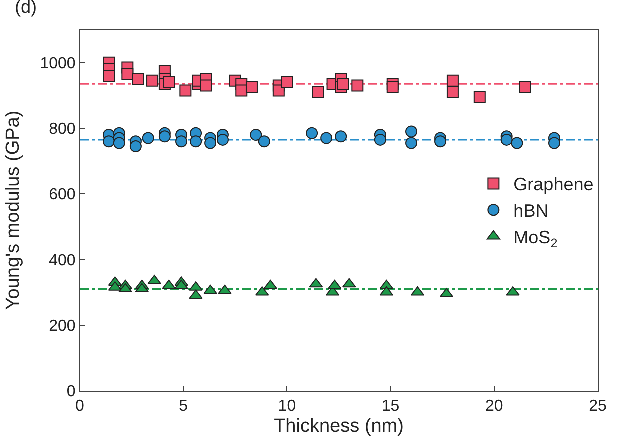  I want to click on x-axis-title: Thickness (nm), so click(339, 426).